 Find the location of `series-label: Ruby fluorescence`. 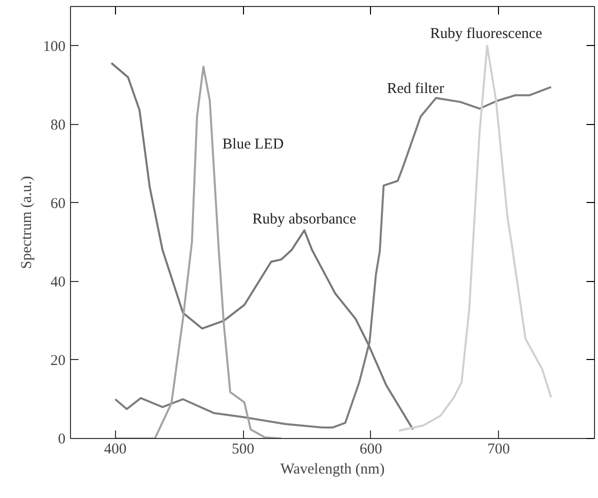

series-label: Ruby fluorescence is located at coordinates (486, 34).